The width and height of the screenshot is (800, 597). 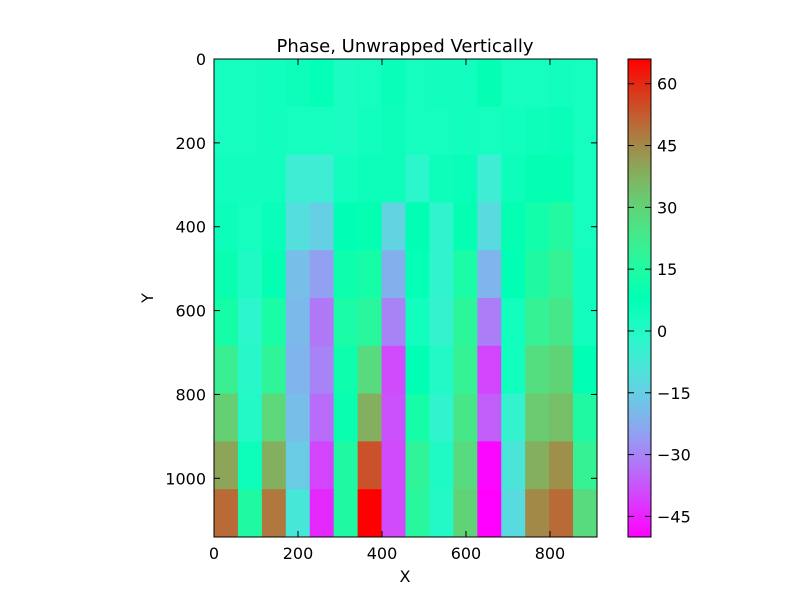 I want to click on colorbar-tick-label: 15, so click(x=667, y=269).